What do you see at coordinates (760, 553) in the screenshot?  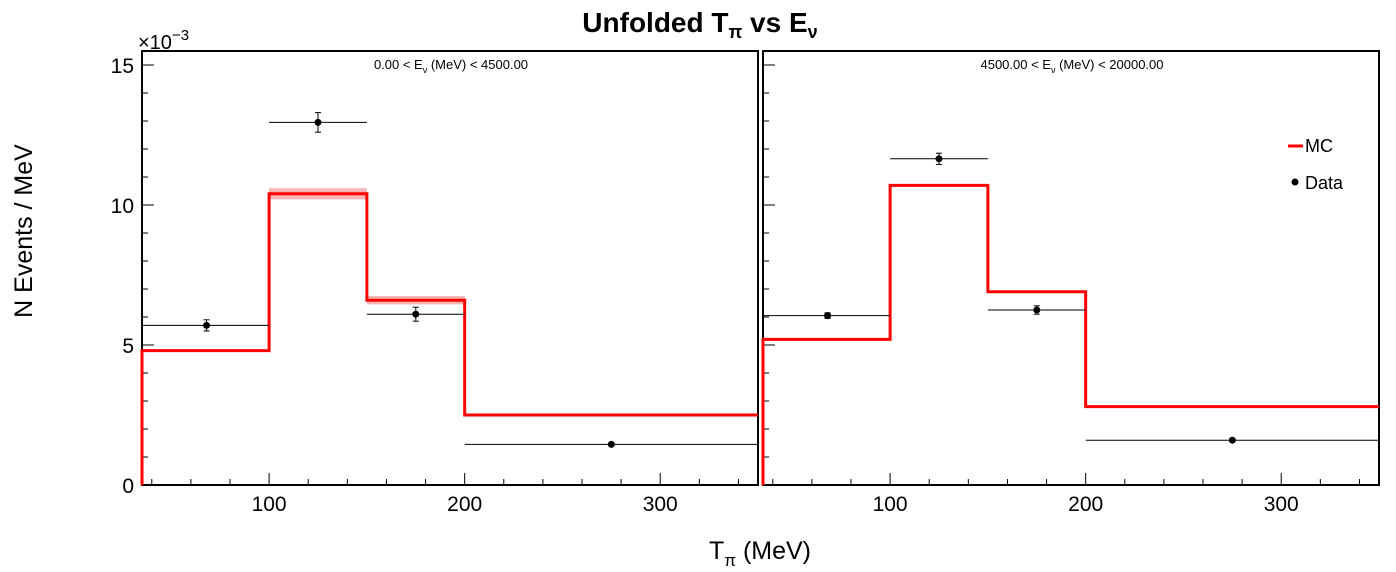 I see `x-axis-title: Tπ (MeV)` at bounding box center [760, 553].